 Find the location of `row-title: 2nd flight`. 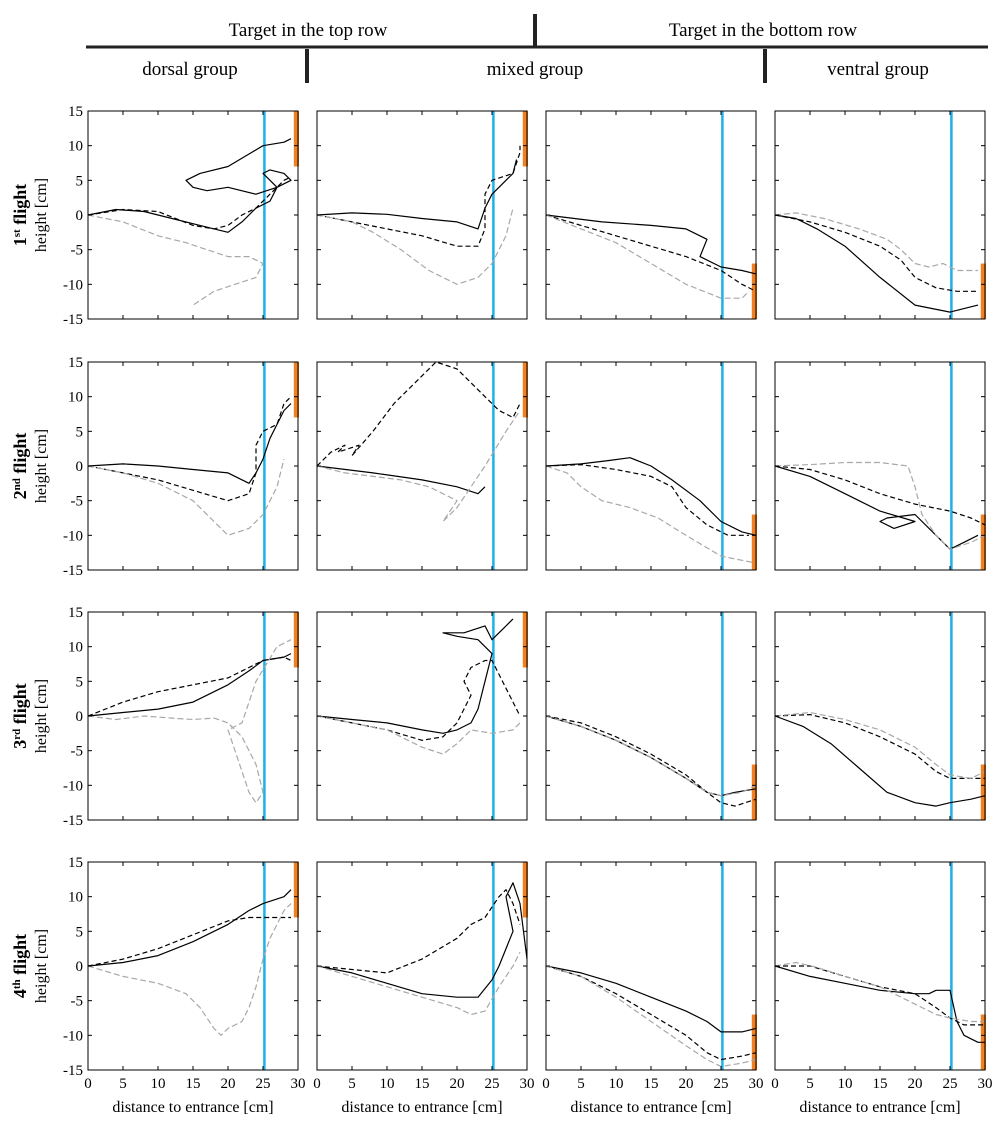

row-title: 2nd flight is located at coordinates (20, 466).